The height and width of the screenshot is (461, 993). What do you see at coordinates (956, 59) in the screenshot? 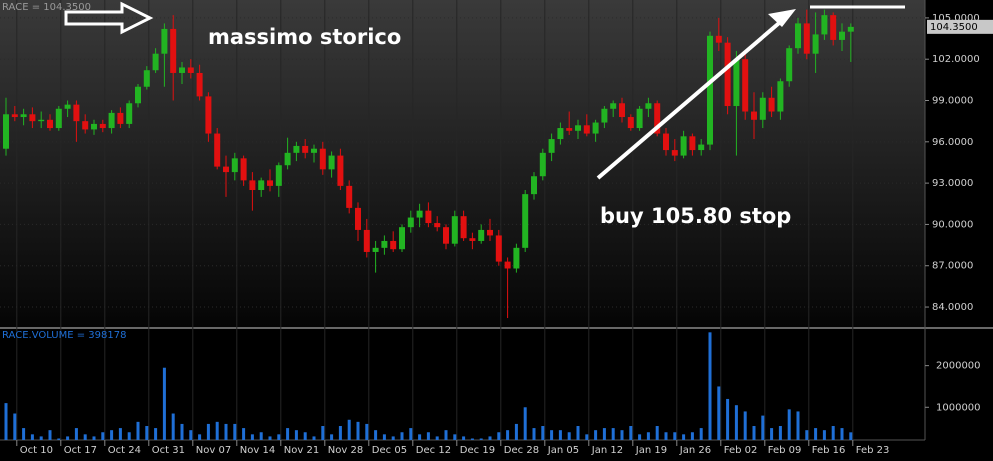
I see `y-tick-label: 102.0000` at bounding box center [956, 59].